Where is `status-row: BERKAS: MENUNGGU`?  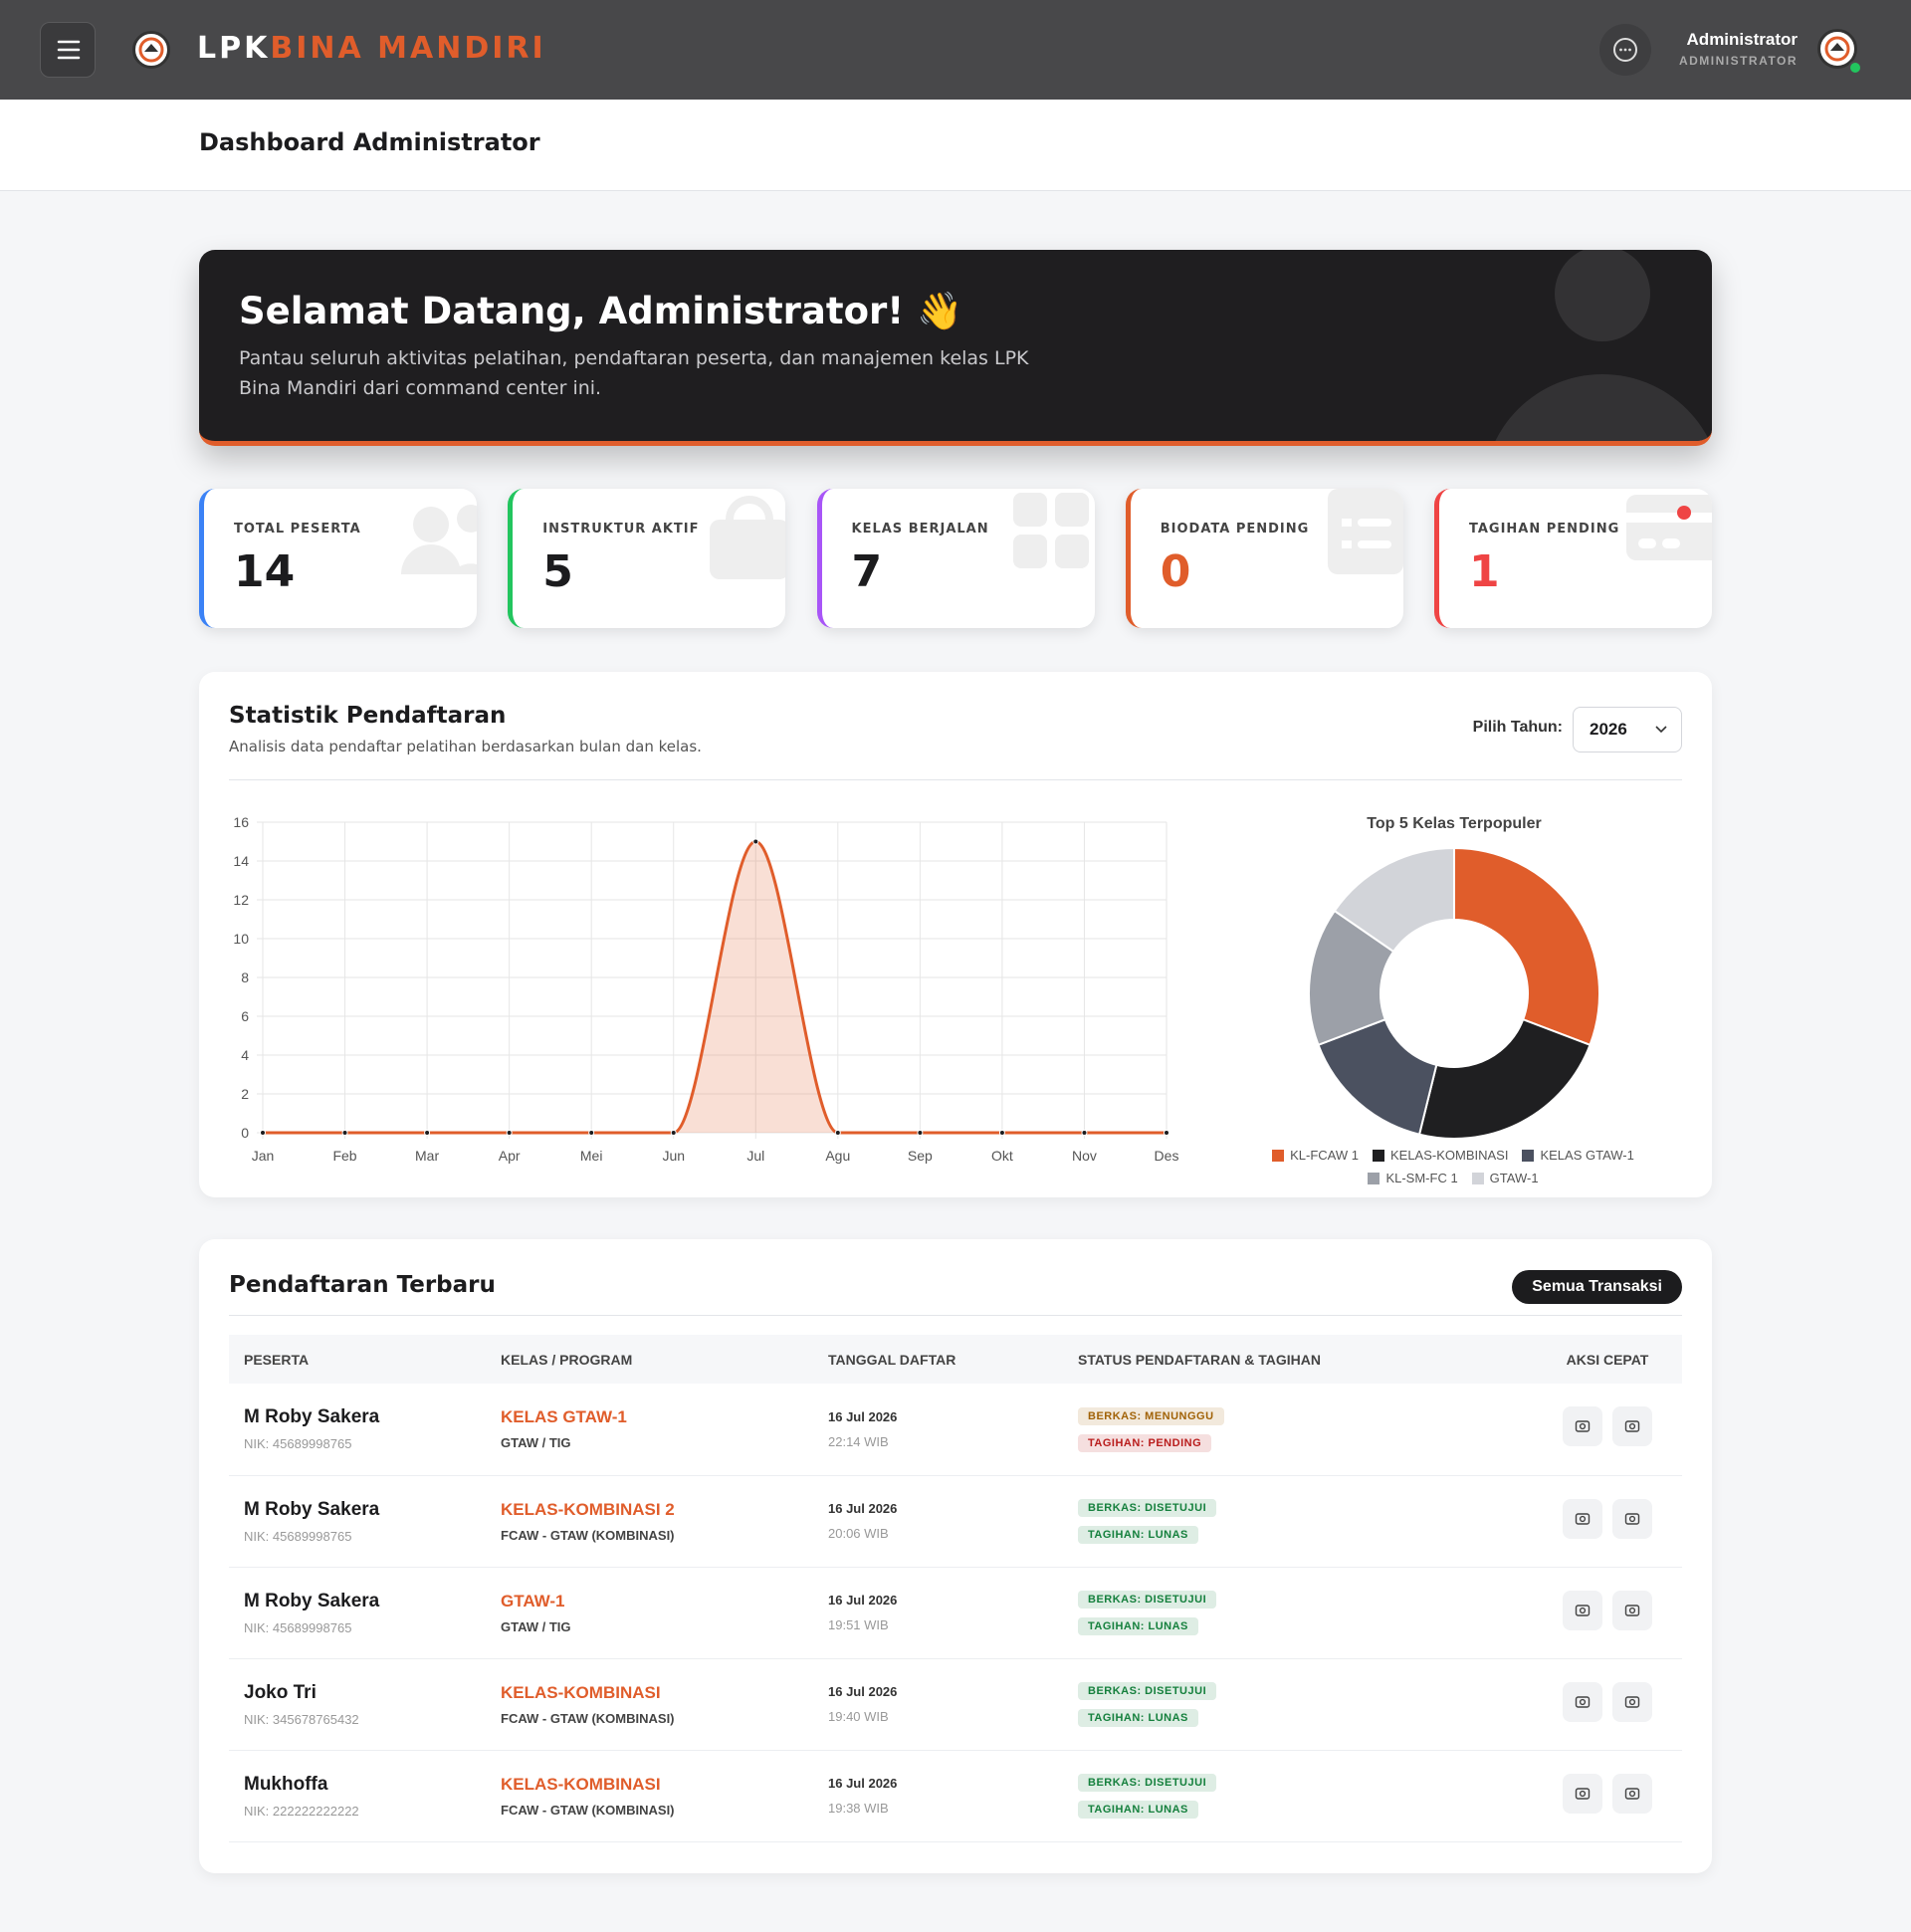
status-row: BERKAS: MENUNGGU is located at coordinates (1298, 1415).